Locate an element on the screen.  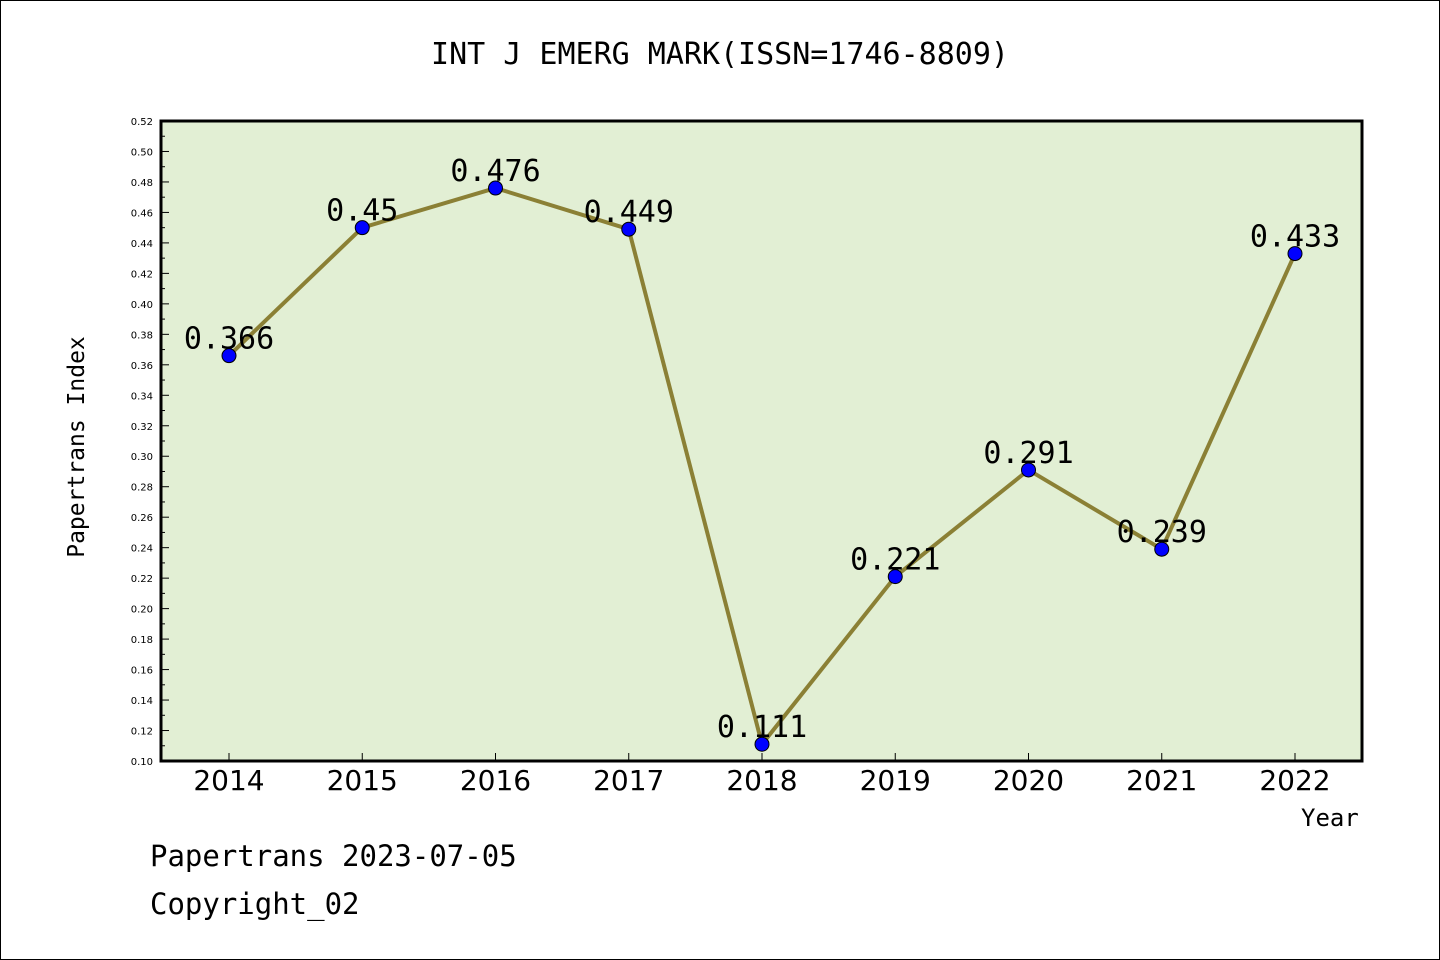
chart-title: INT J EMERG MARK(ISSN=1746-8809) is located at coordinates (720, 54).